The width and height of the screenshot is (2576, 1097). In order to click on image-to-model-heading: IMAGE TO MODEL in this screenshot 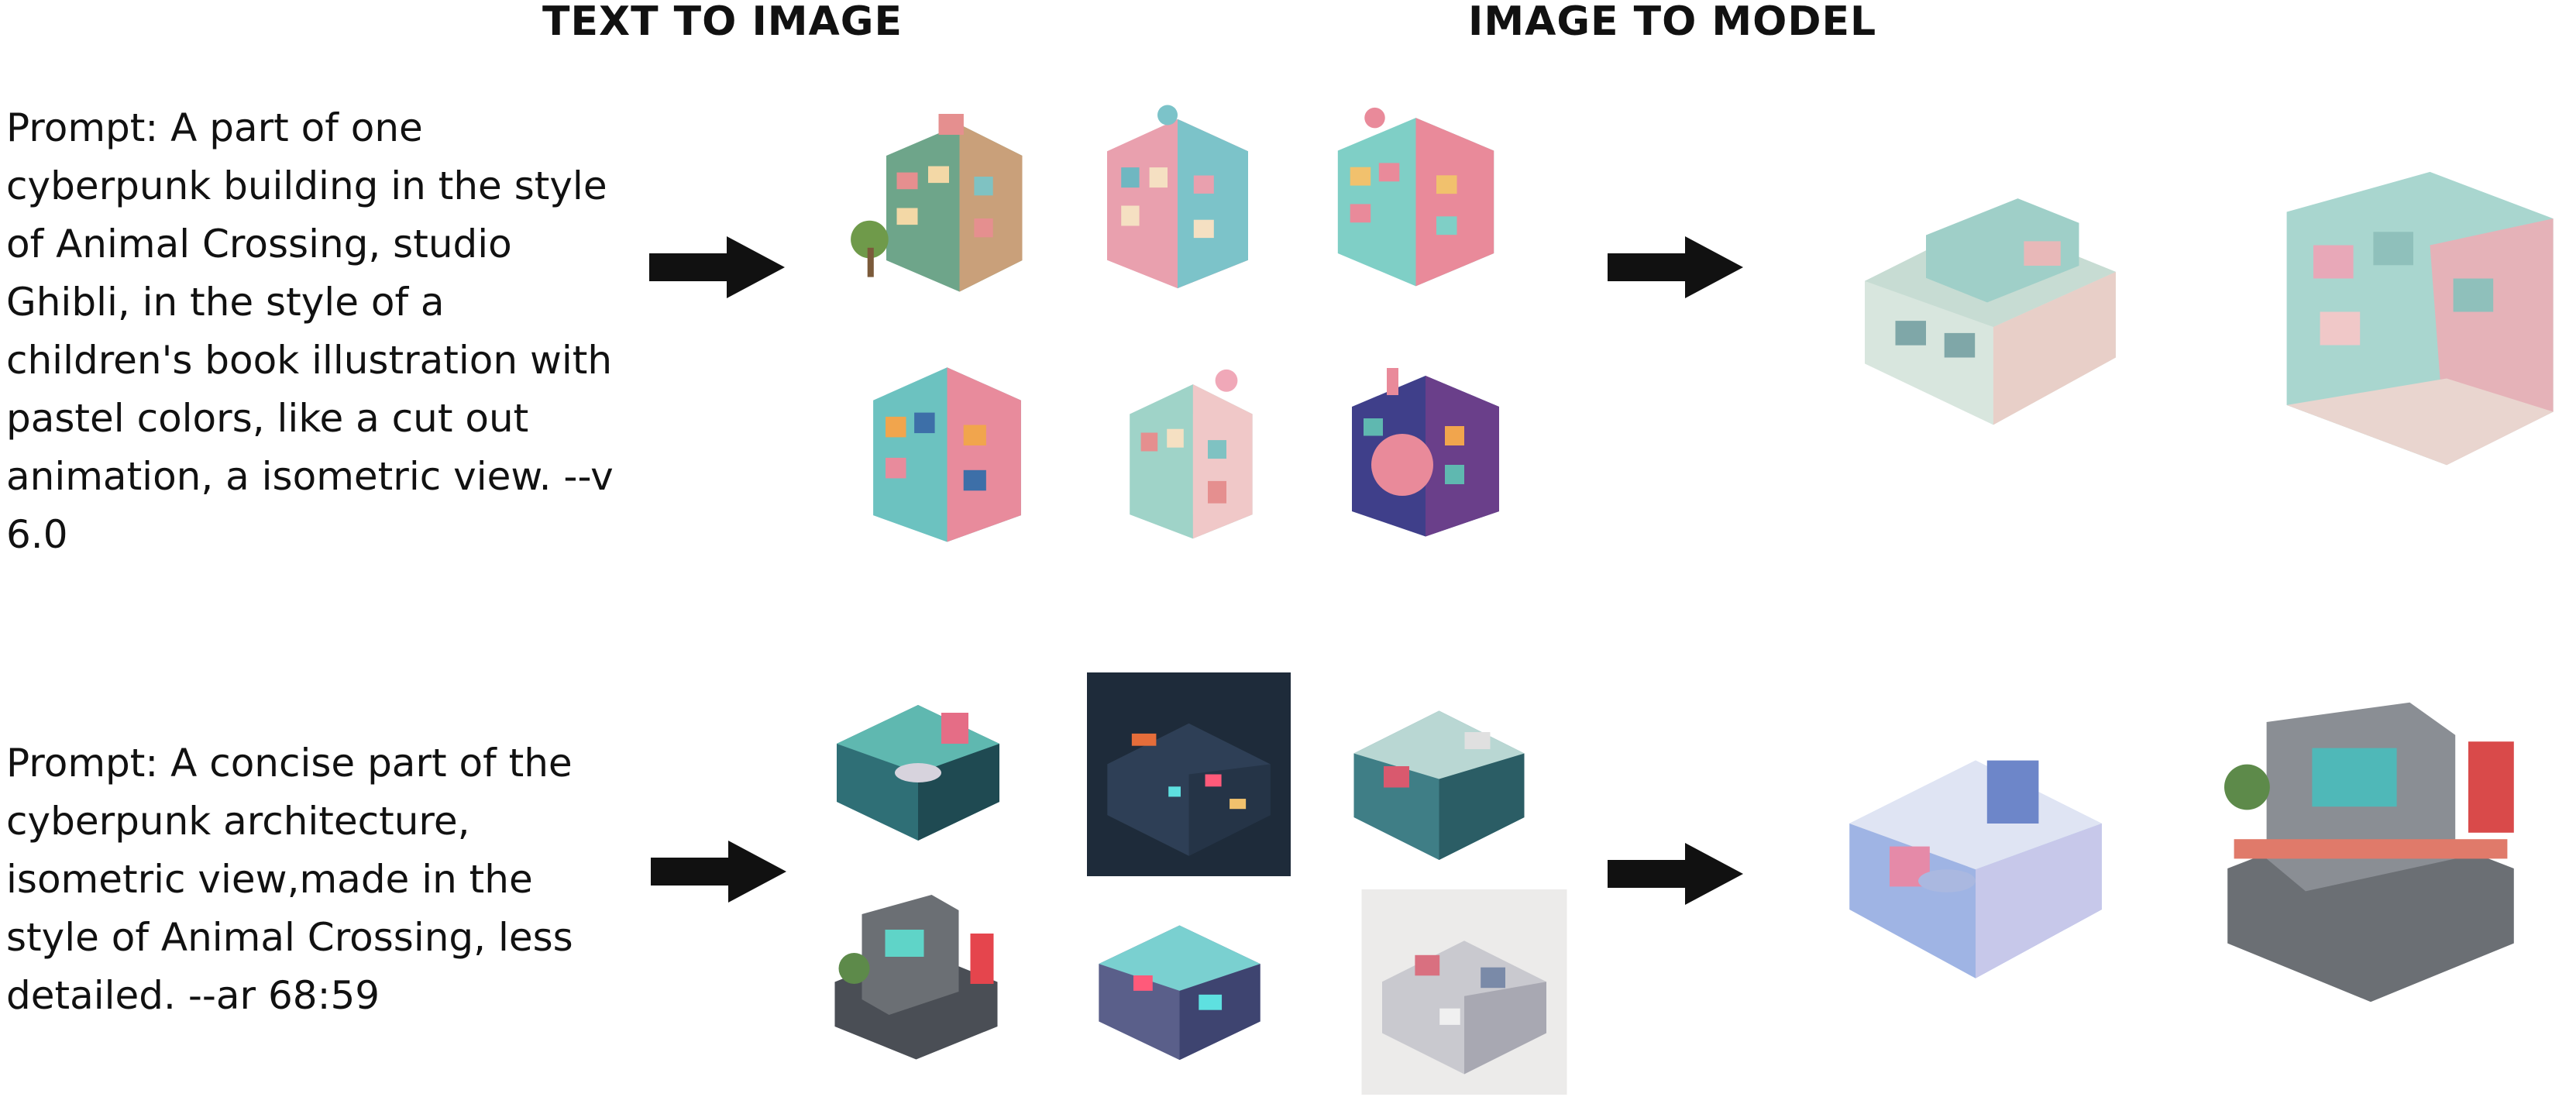, I will do `click(1672, 22)`.